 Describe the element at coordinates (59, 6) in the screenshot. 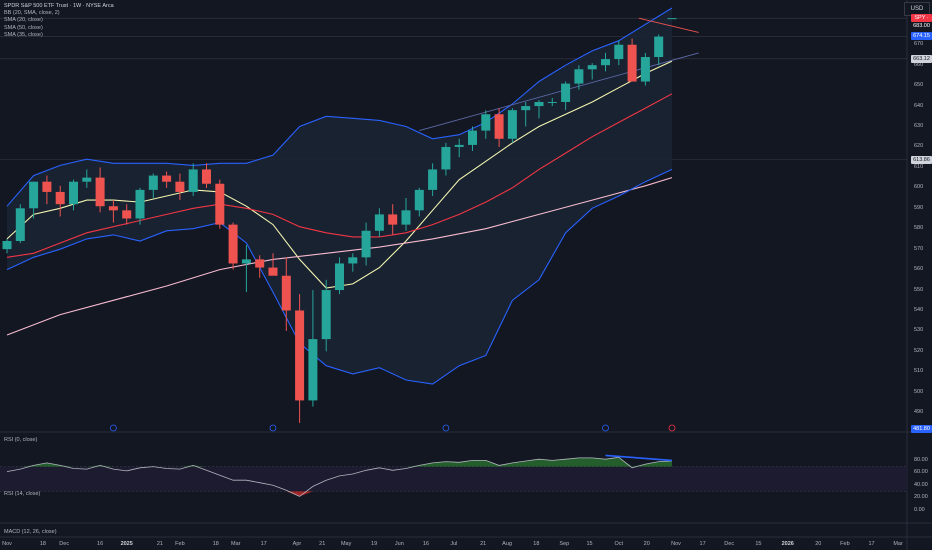

I see `legend-title: SPDR S&P 500 ETF Trust · 1W · NYSE Arca` at that location.